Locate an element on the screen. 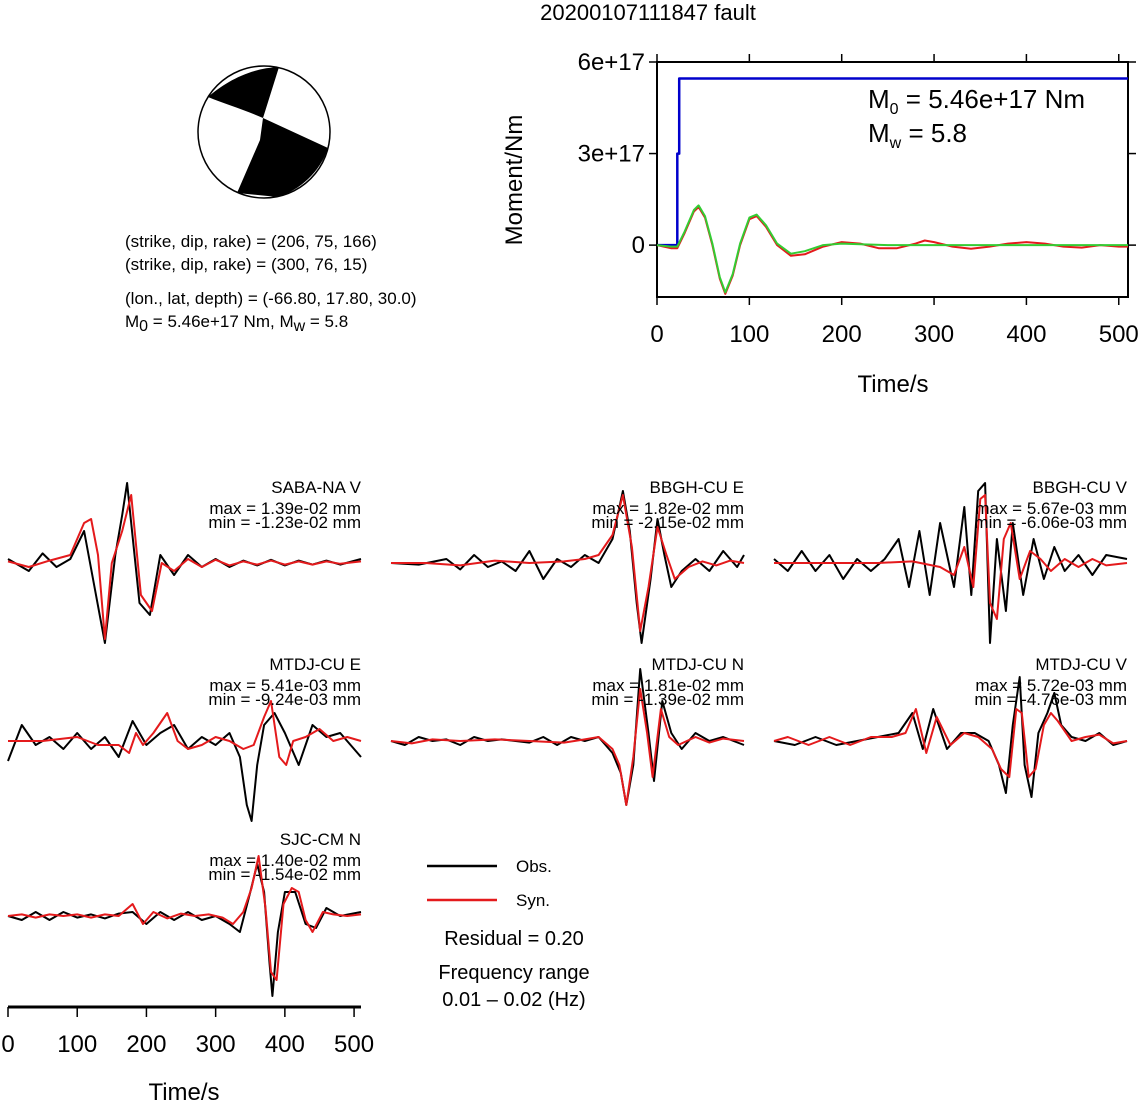 This screenshot has width=1143, height=1104. max-amplitude: max = 5.41e-03 mm is located at coordinates (285, 685).